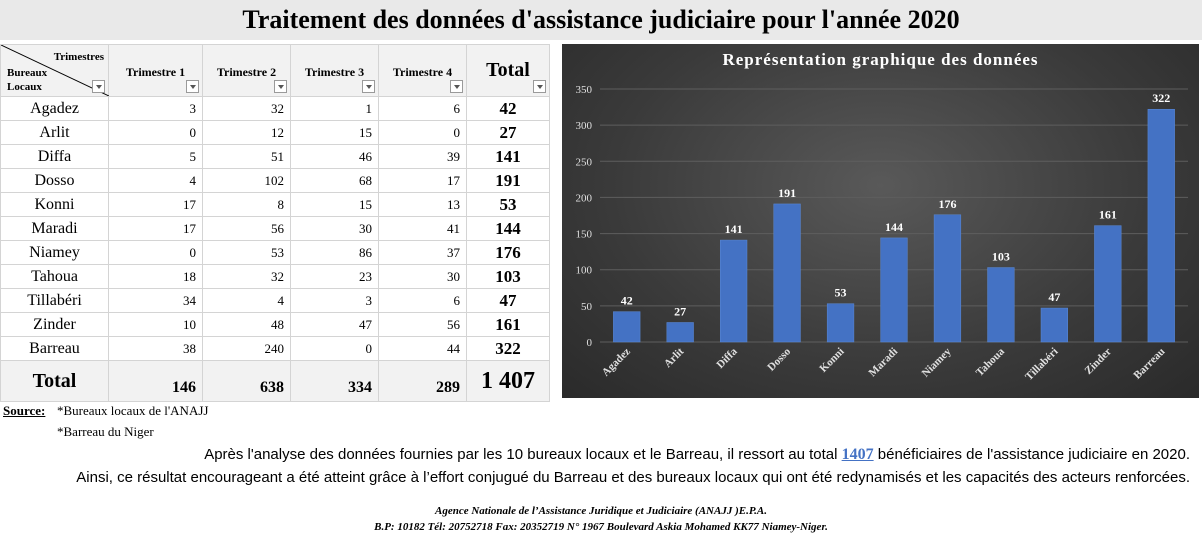 The height and width of the screenshot is (544, 1202). I want to click on quarter-value-cell: 47, so click(334, 324).